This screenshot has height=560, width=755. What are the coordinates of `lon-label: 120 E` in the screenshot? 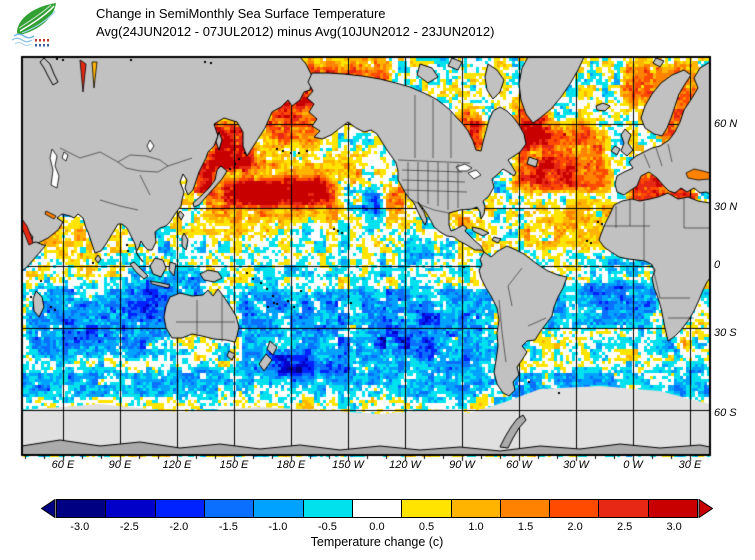 It's located at (177, 465).